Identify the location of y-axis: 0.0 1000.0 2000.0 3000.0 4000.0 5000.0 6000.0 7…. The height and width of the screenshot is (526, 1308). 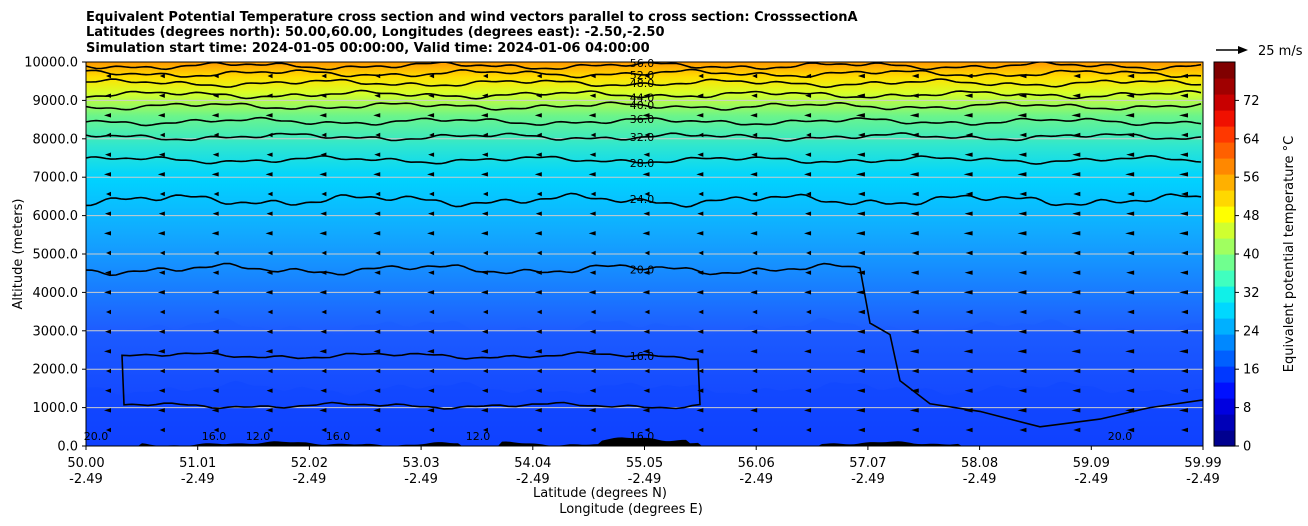
(55, 255).